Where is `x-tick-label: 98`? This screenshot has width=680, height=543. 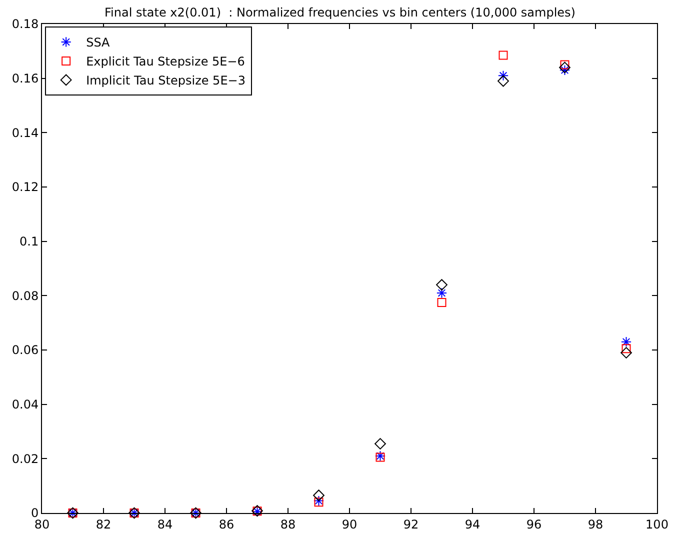
x-tick-label: 98 is located at coordinates (596, 524).